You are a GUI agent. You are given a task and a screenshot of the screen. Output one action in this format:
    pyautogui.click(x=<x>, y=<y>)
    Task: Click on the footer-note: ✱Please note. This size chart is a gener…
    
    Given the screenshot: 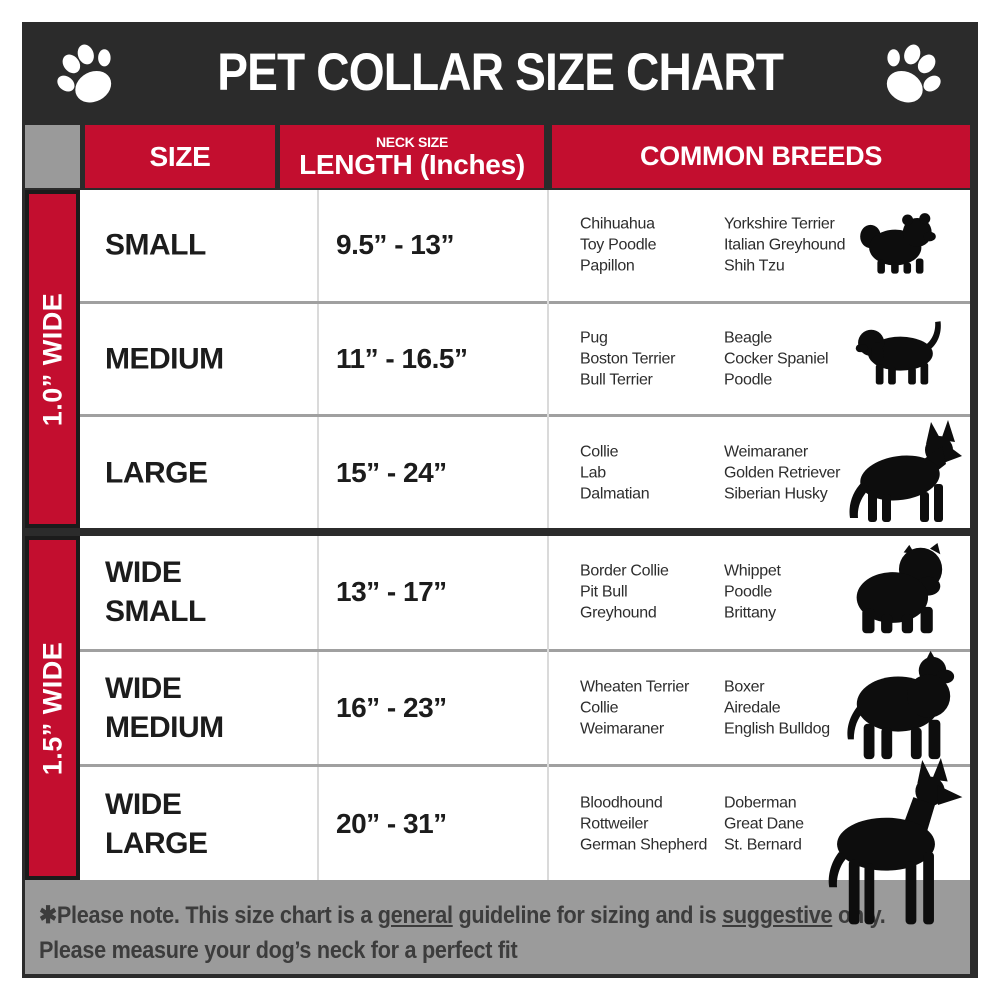 What is the action you would take?
    pyautogui.click(x=497, y=927)
    